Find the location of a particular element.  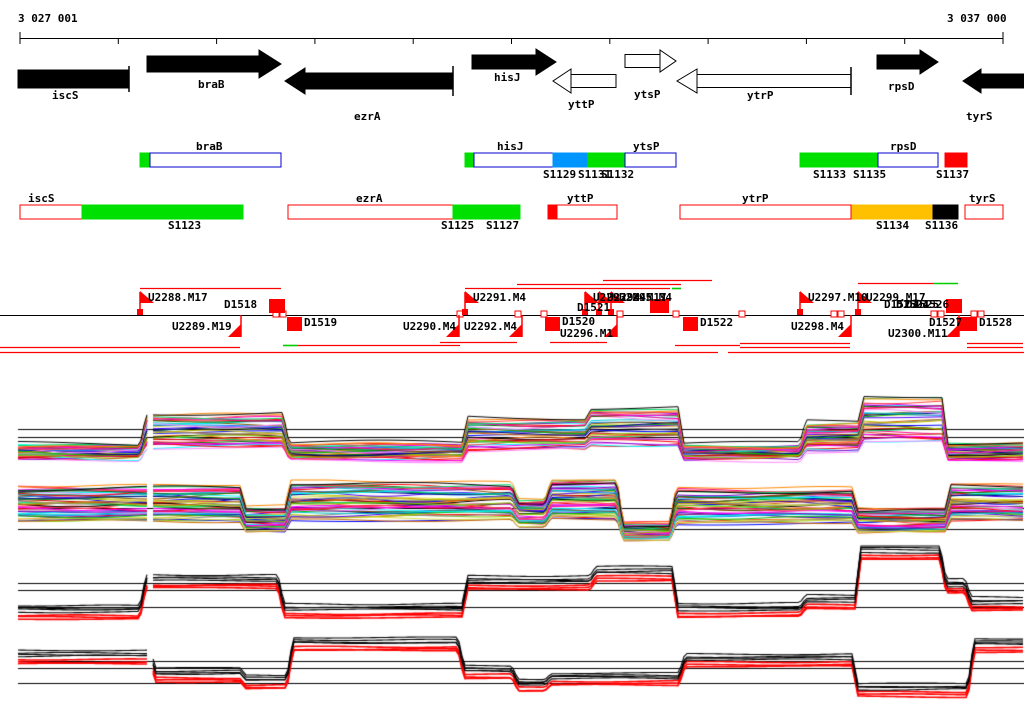

gene-ytsP-arrow is located at coordinates (642, 61).